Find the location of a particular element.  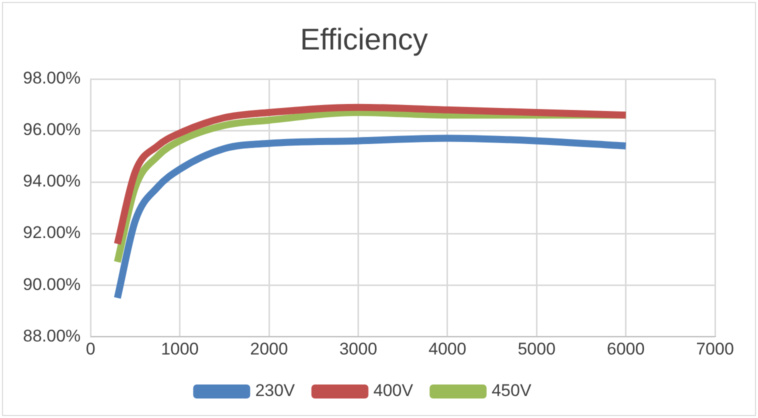

y-tick-label: 96.00% is located at coordinates (51, 130).